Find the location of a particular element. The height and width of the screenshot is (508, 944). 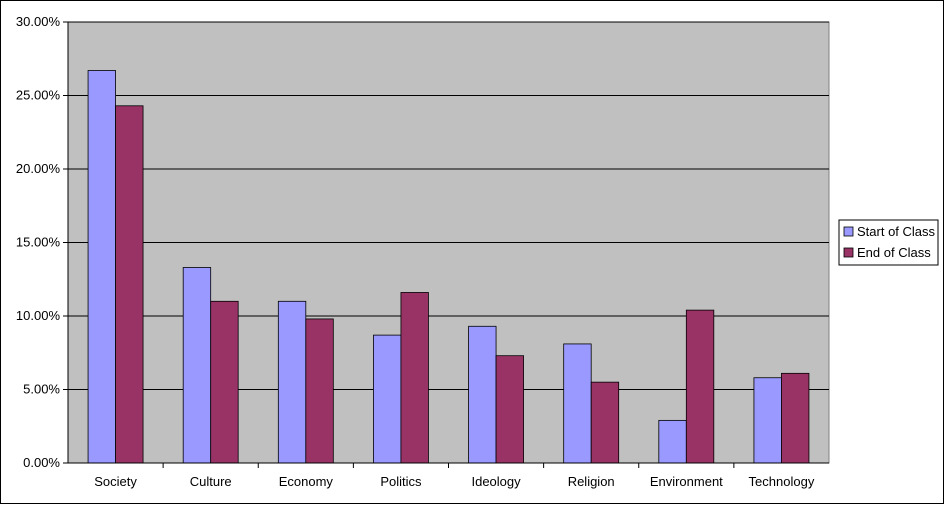

x-tick-label: Technology is located at coordinates (782, 481).